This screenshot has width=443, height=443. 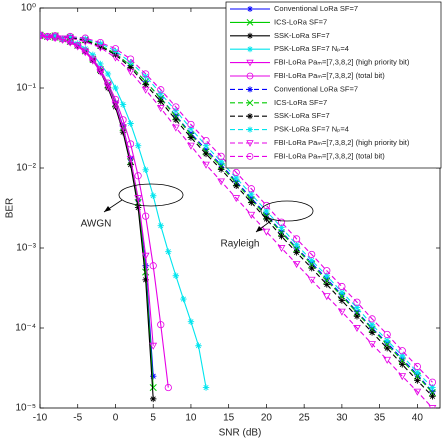 What do you see at coordinates (300, 21) in the screenshot?
I see `legend-label: ICS-LoRa SF=7` at bounding box center [300, 21].